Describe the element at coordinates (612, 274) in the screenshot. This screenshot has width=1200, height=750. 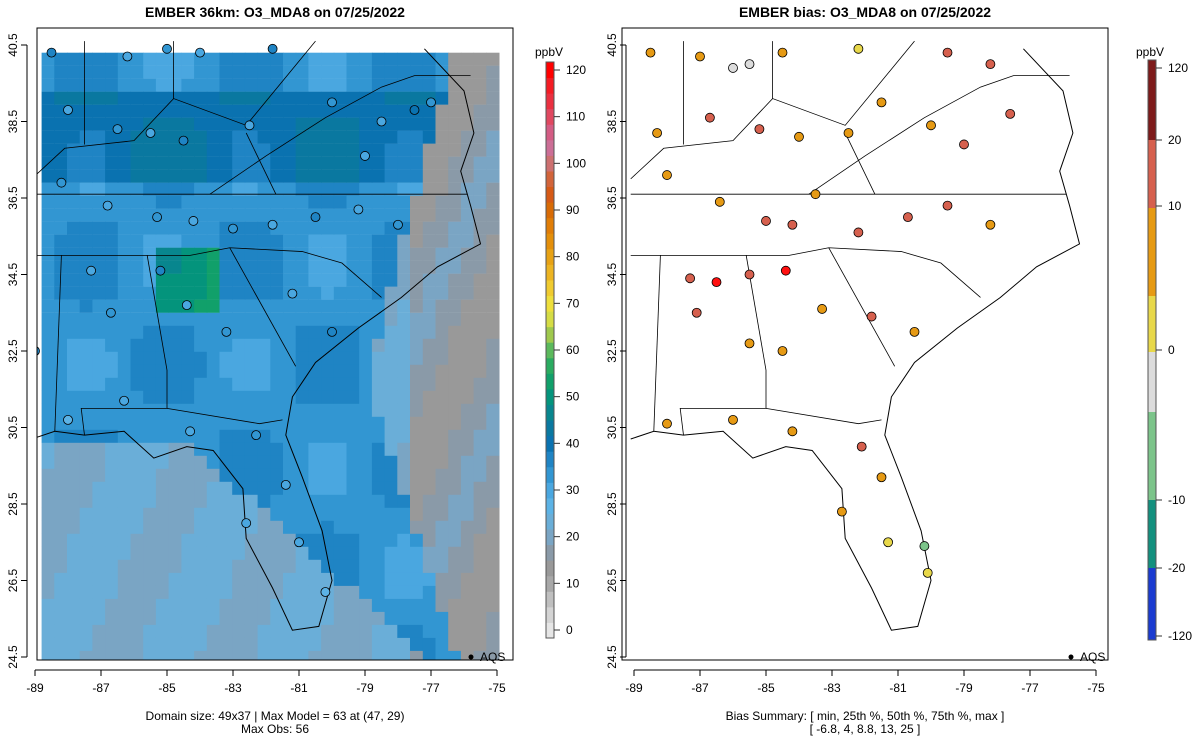
I see `y-tick-label: 34.5` at that location.